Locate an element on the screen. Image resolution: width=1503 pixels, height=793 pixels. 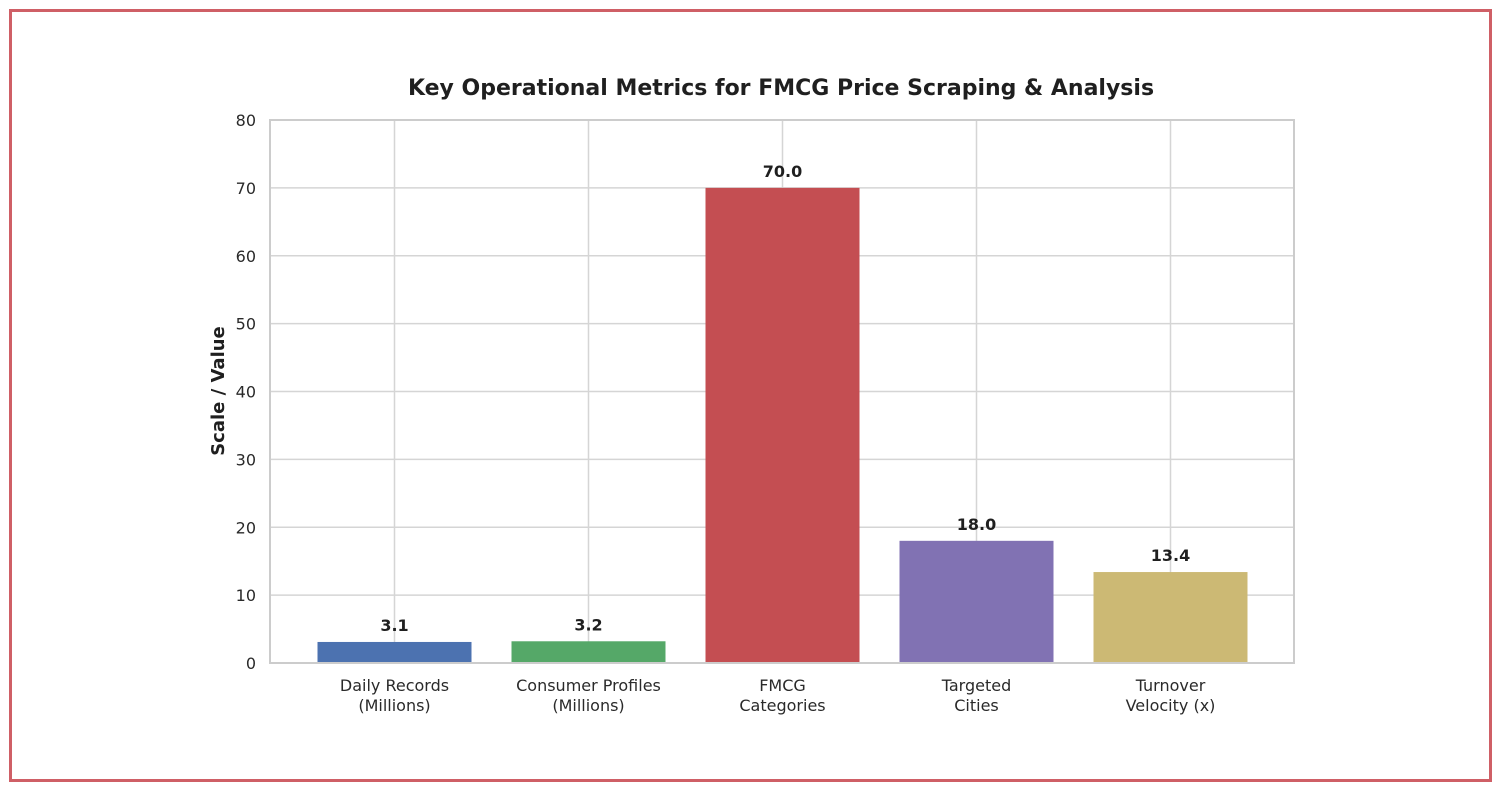
y-tick-label: 0 is located at coordinates (251, 663).